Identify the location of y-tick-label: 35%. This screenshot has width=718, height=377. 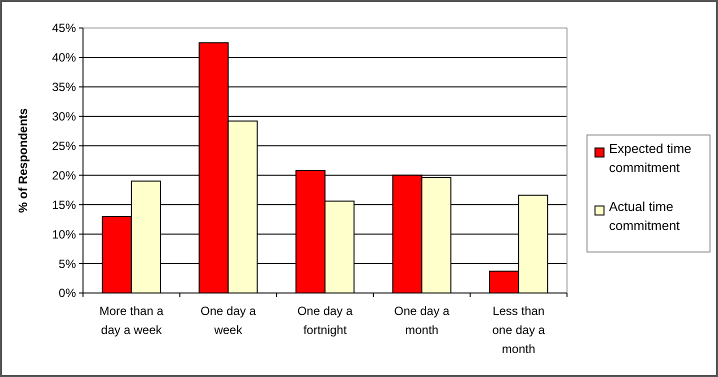
(64, 87).